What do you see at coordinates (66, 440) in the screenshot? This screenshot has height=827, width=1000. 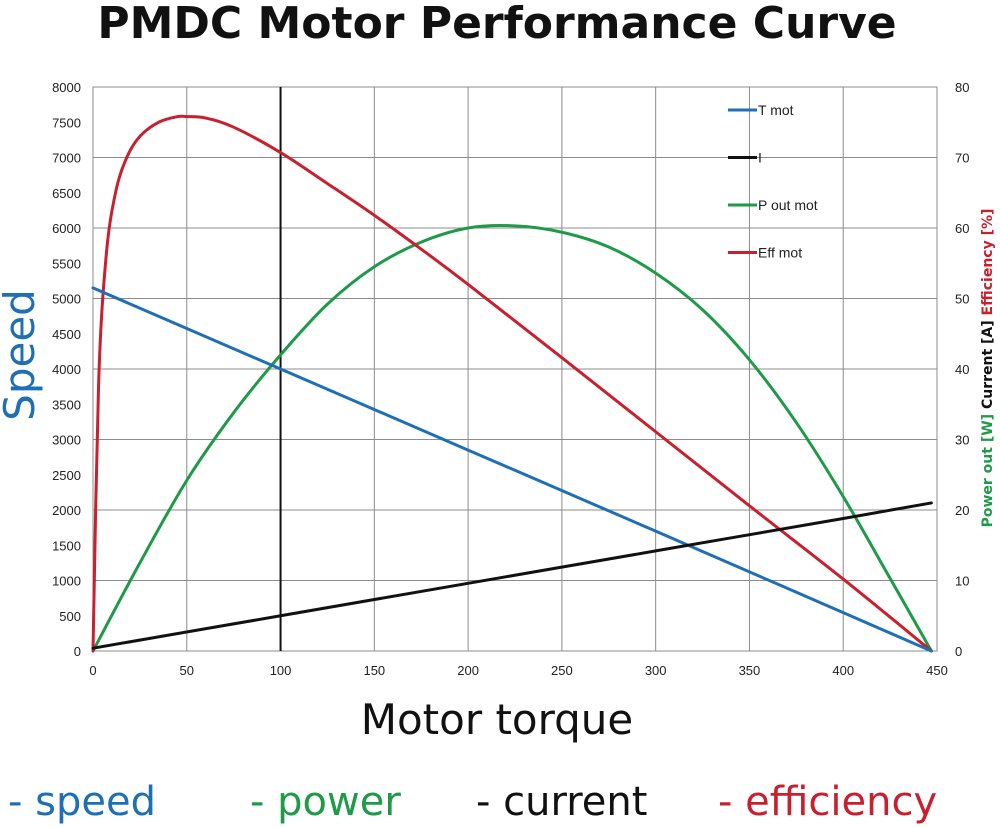 I see `y-left-tick-label: 3000` at bounding box center [66, 440].